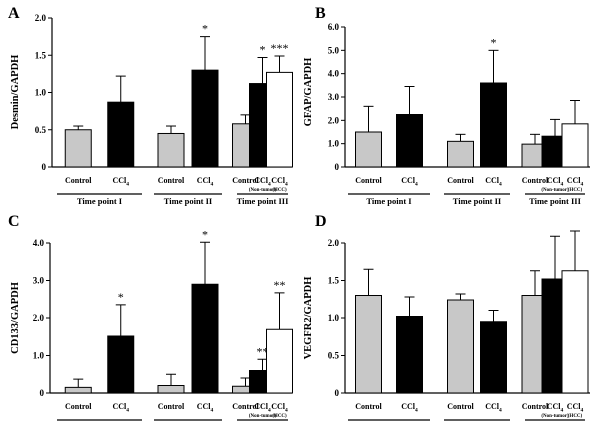  I want to click on panel-label: C, so click(14, 221).